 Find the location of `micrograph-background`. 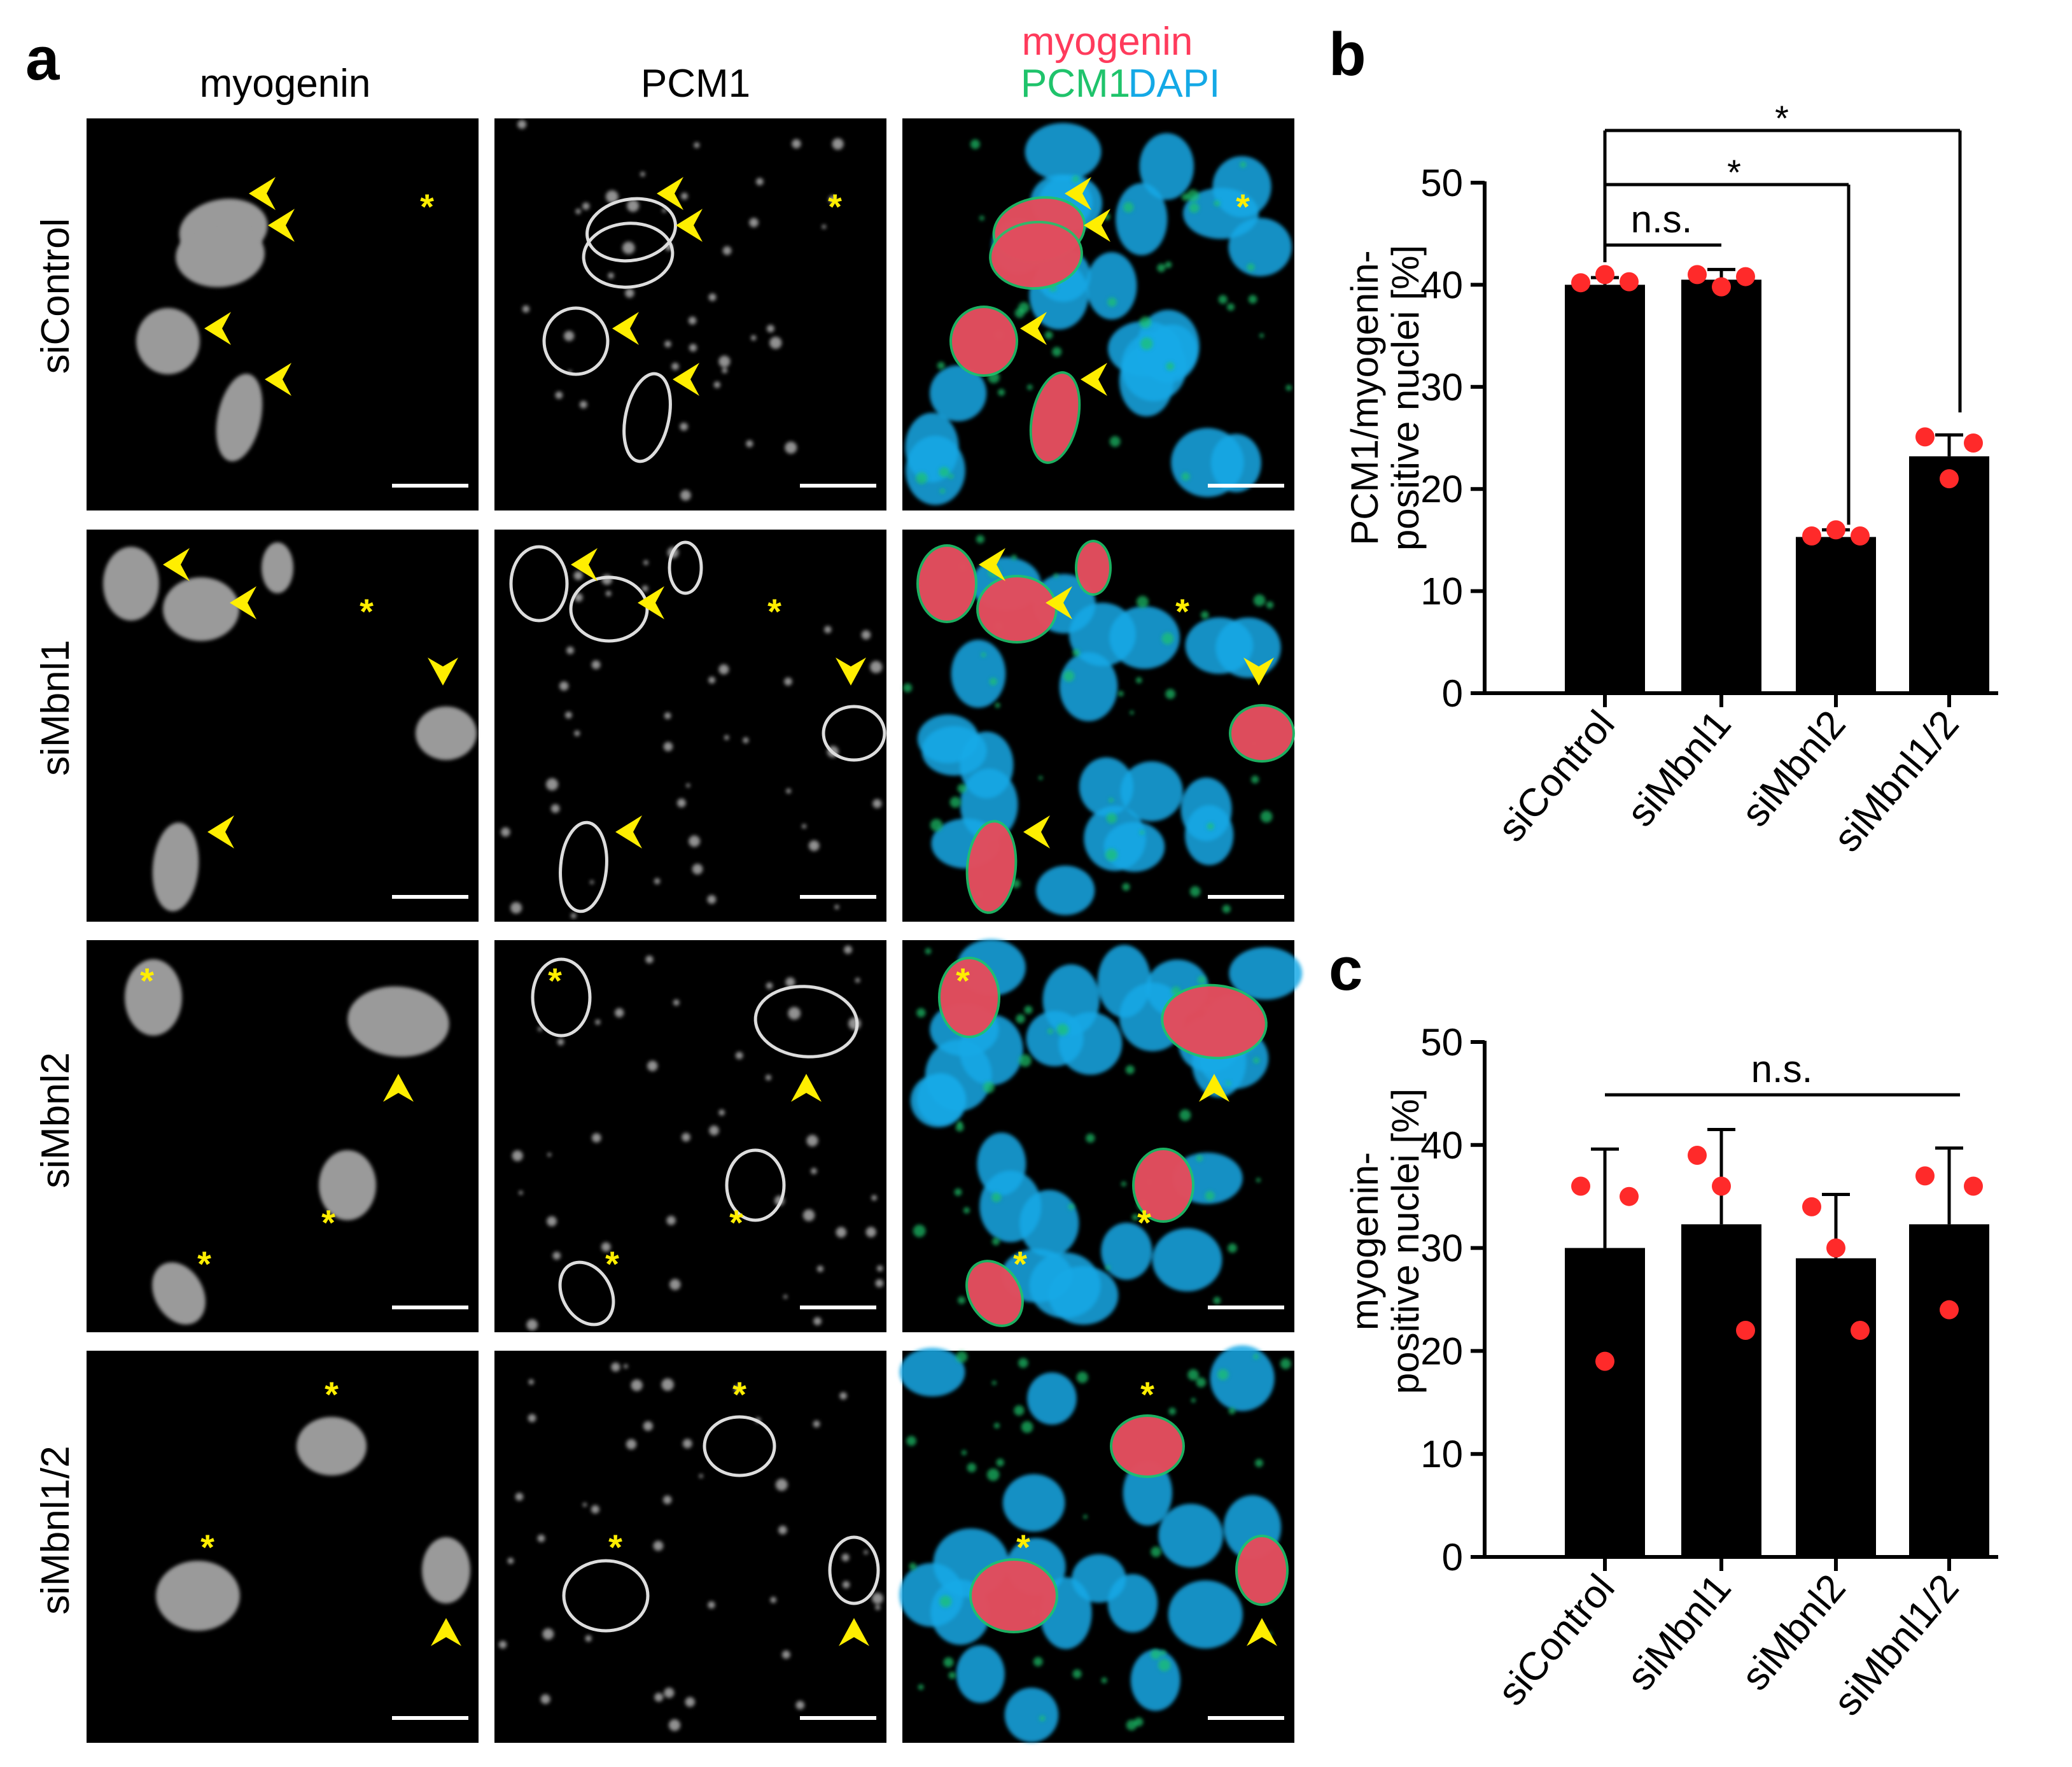

micrograph-background is located at coordinates (690, 726).